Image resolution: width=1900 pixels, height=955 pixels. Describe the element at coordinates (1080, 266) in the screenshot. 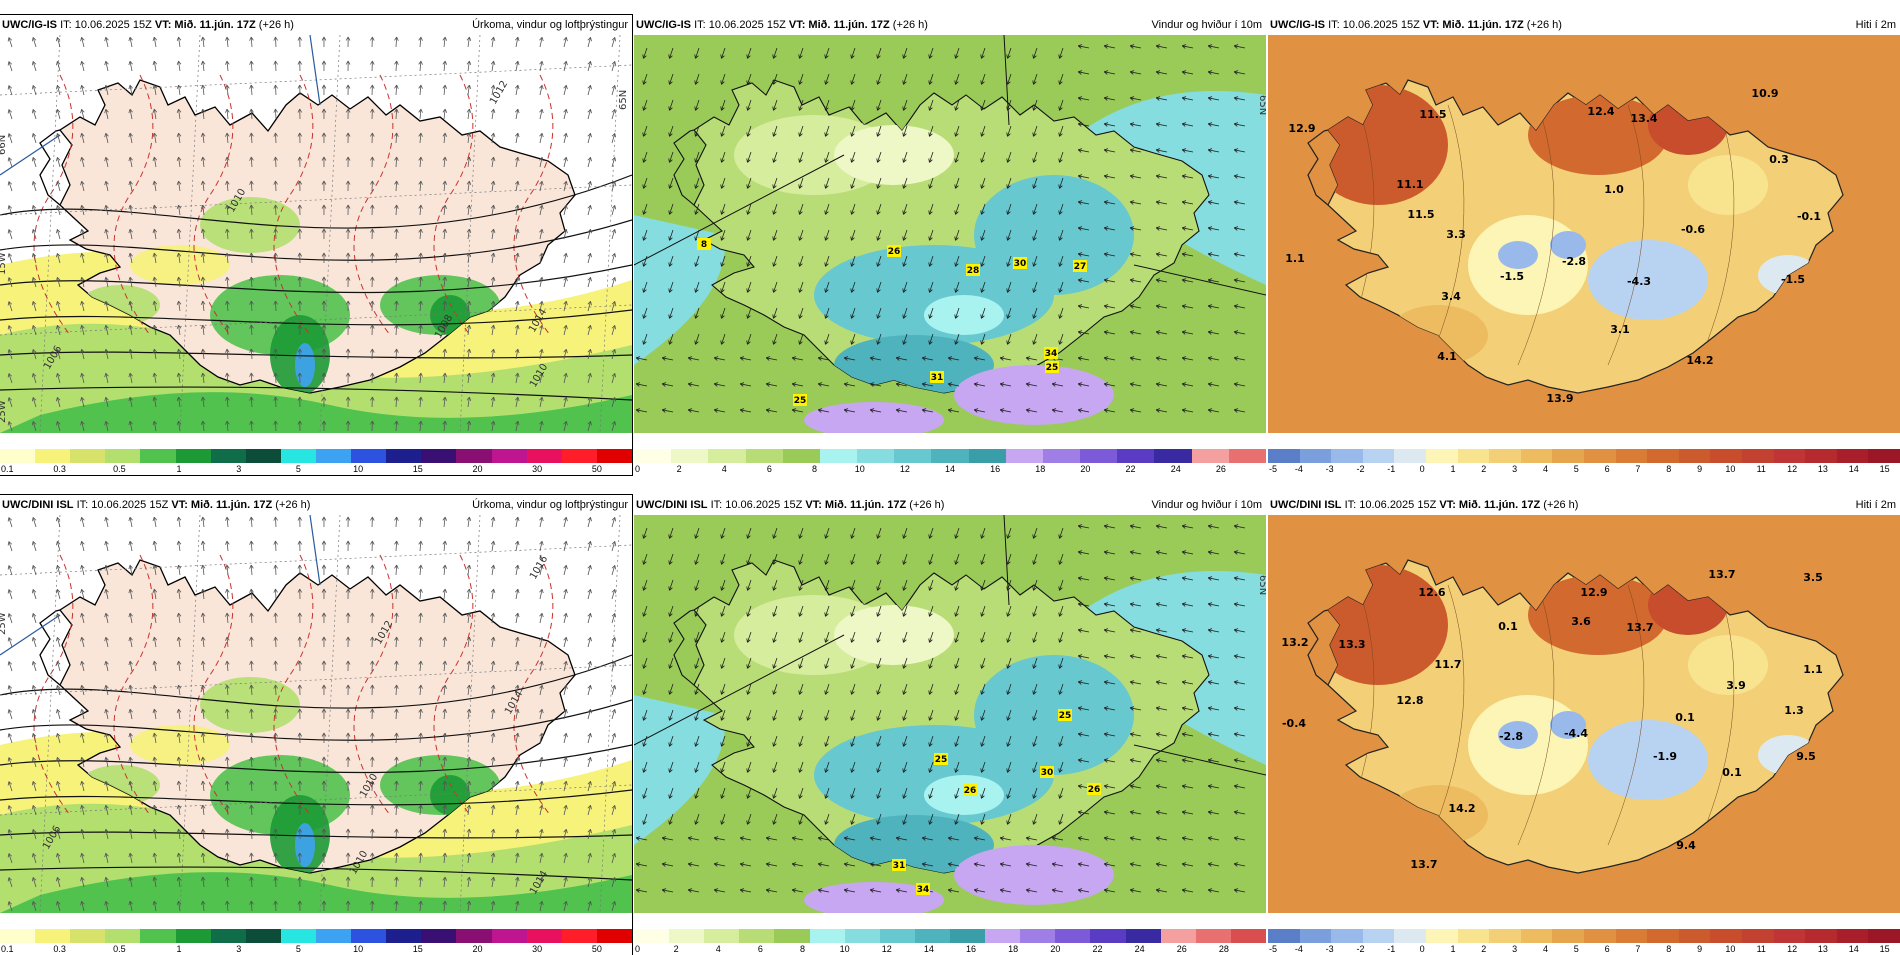

I see `gust-marker: 27` at that location.